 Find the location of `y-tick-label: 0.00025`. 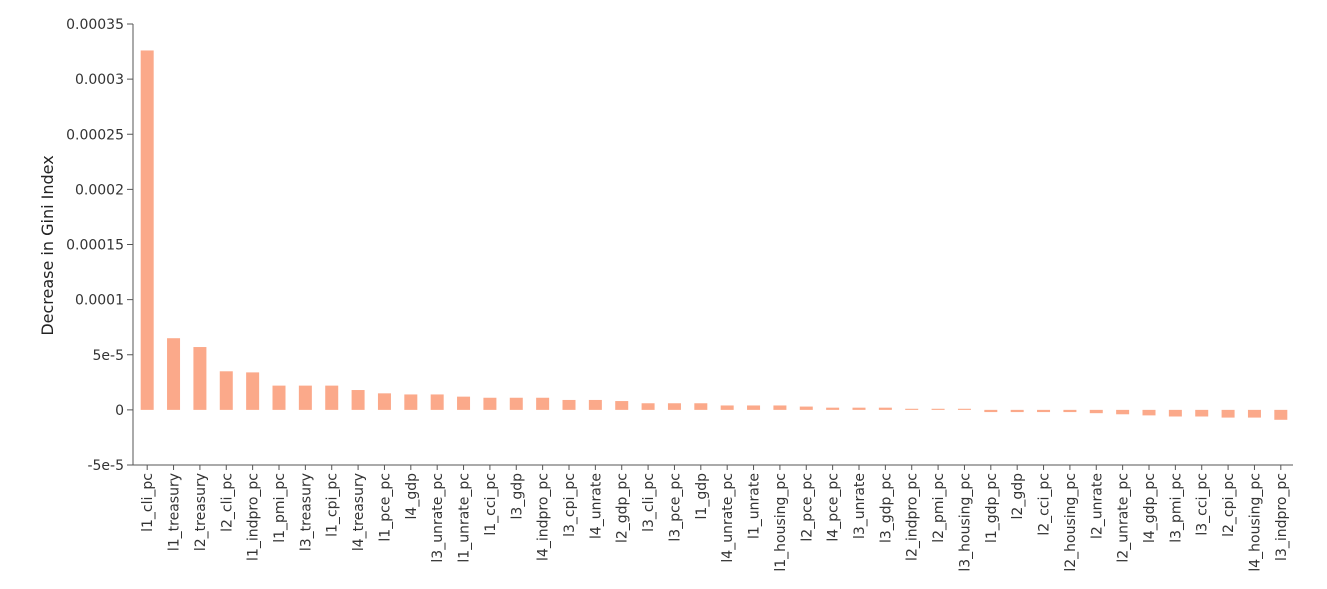

y-tick-label: 0.00025 is located at coordinates (95, 135).